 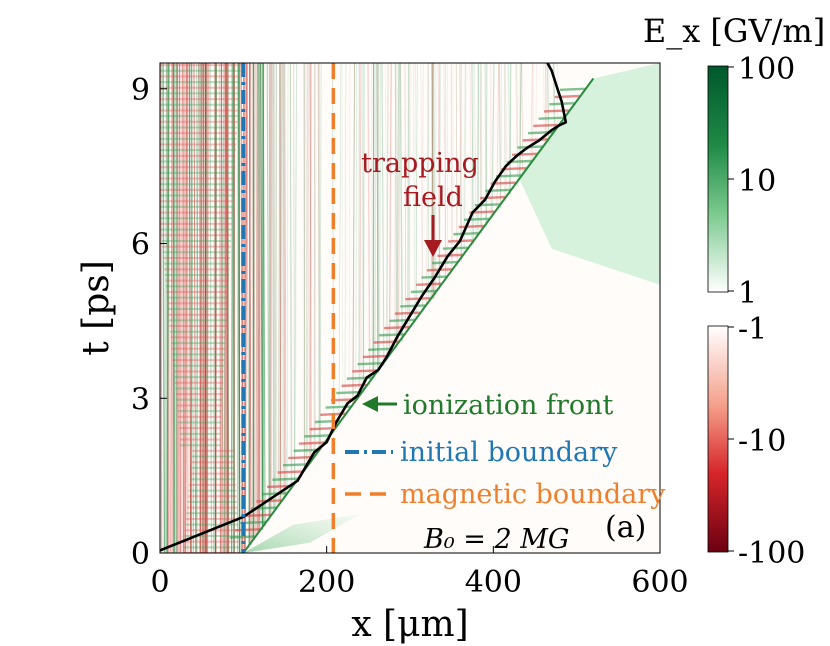 I want to click on ionization-front-arrow, so click(x=379, y=404).